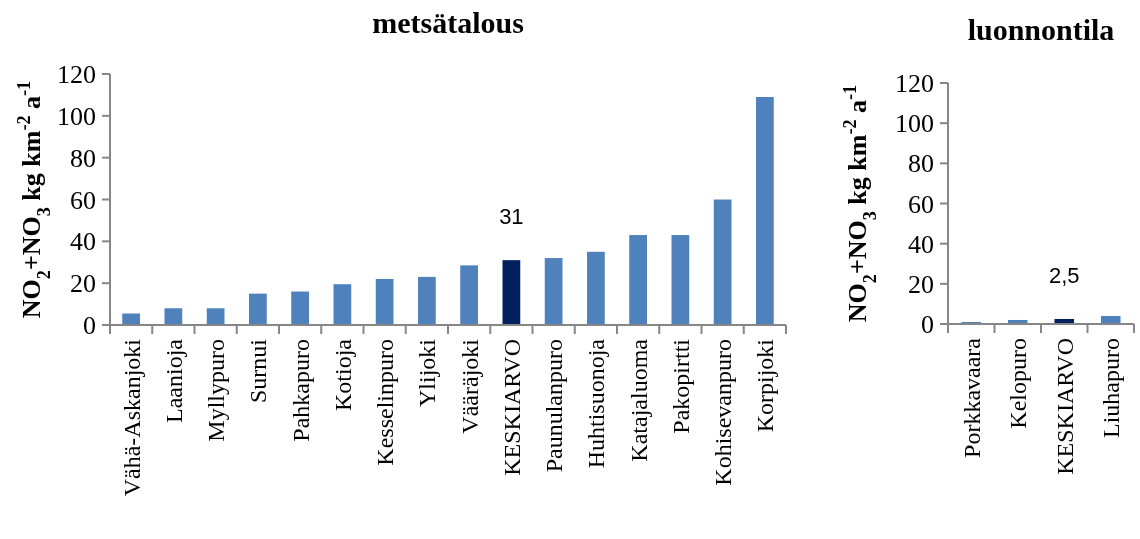 This screenshot has width=1140, height=539. Describe the element at coordinates (971, 397) in the screenshot. I see `x-tick-label: Porkkavaara` at that location.